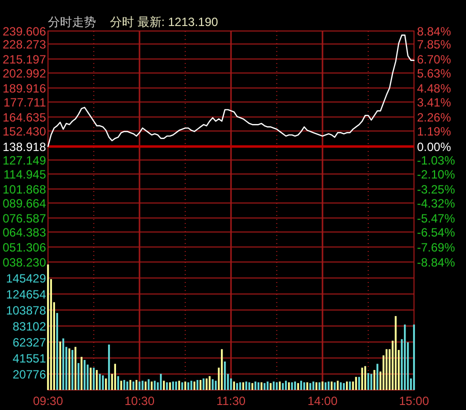 The height and width of the screenshot is (410, 466). Describe the element at coordinates (24, 219) in the screenshot. I see `y-tick-label: 076.587` at that location.